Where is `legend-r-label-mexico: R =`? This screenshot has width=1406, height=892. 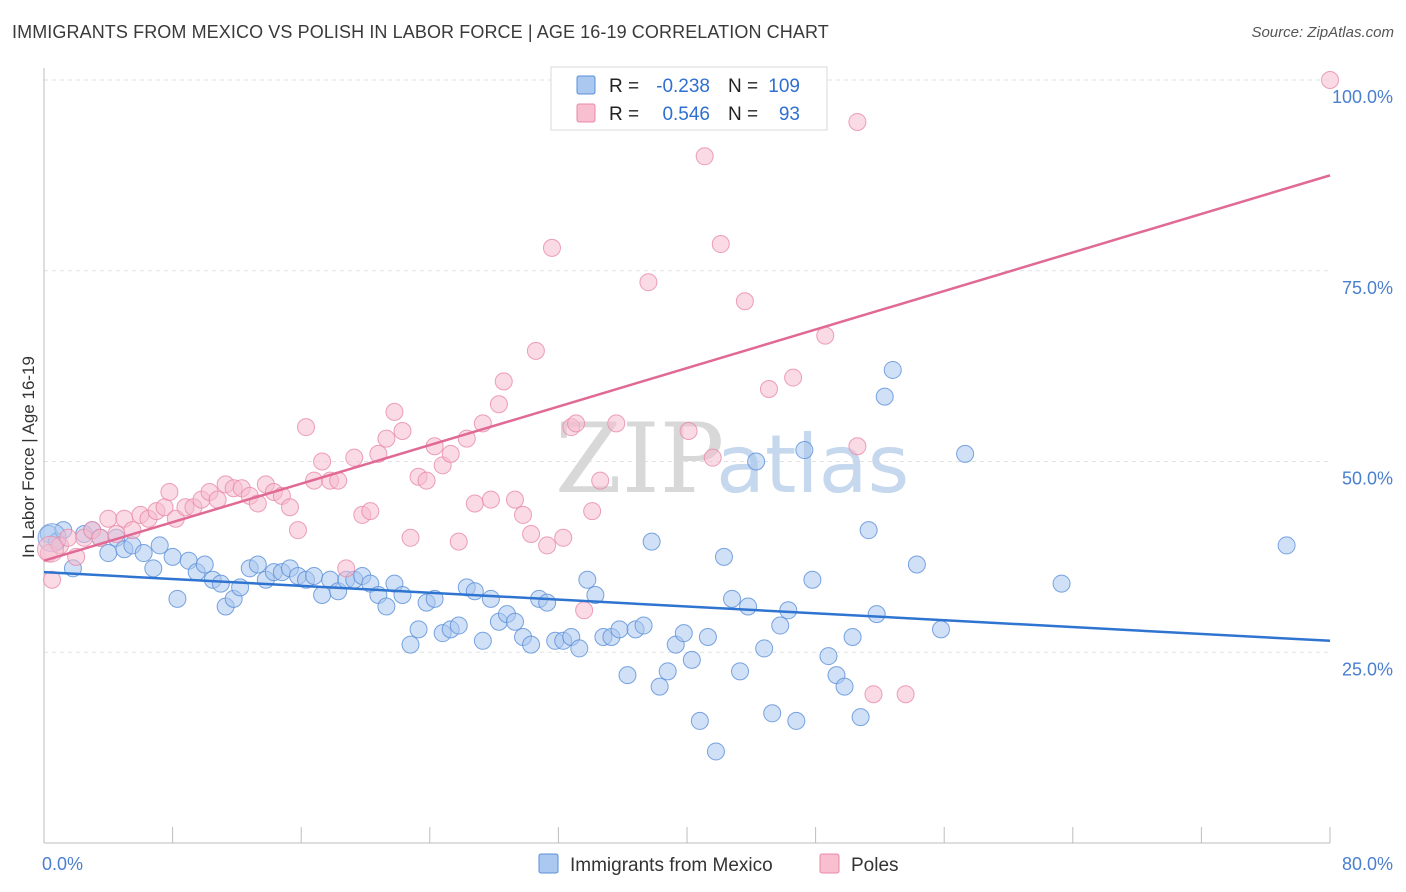
legend-r-label-mexico: R = is located at coordinates (624, 86).